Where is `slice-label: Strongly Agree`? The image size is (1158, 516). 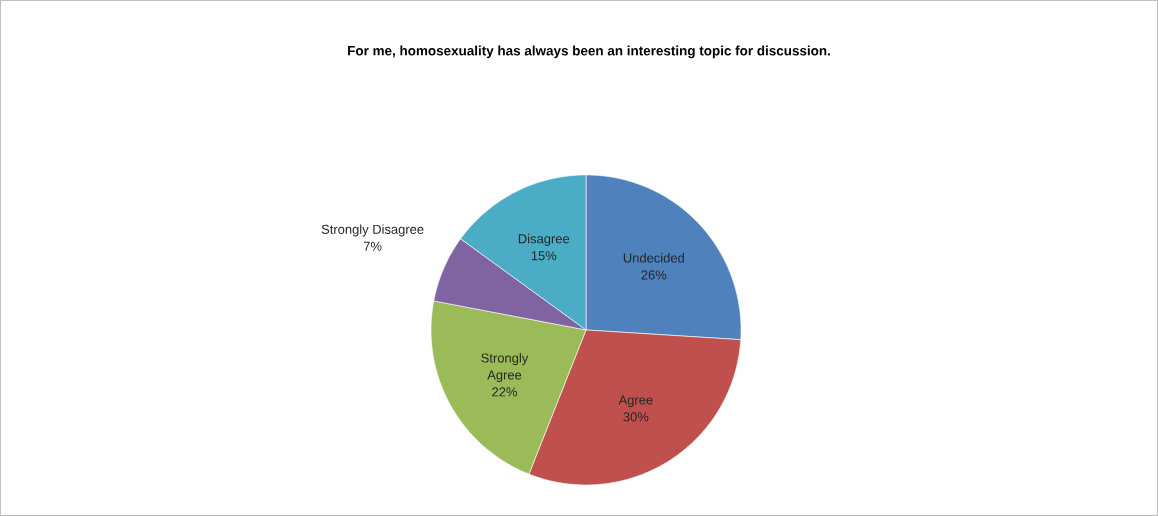 slice-label: Strongly Agree is located at coordinates (505, 368).